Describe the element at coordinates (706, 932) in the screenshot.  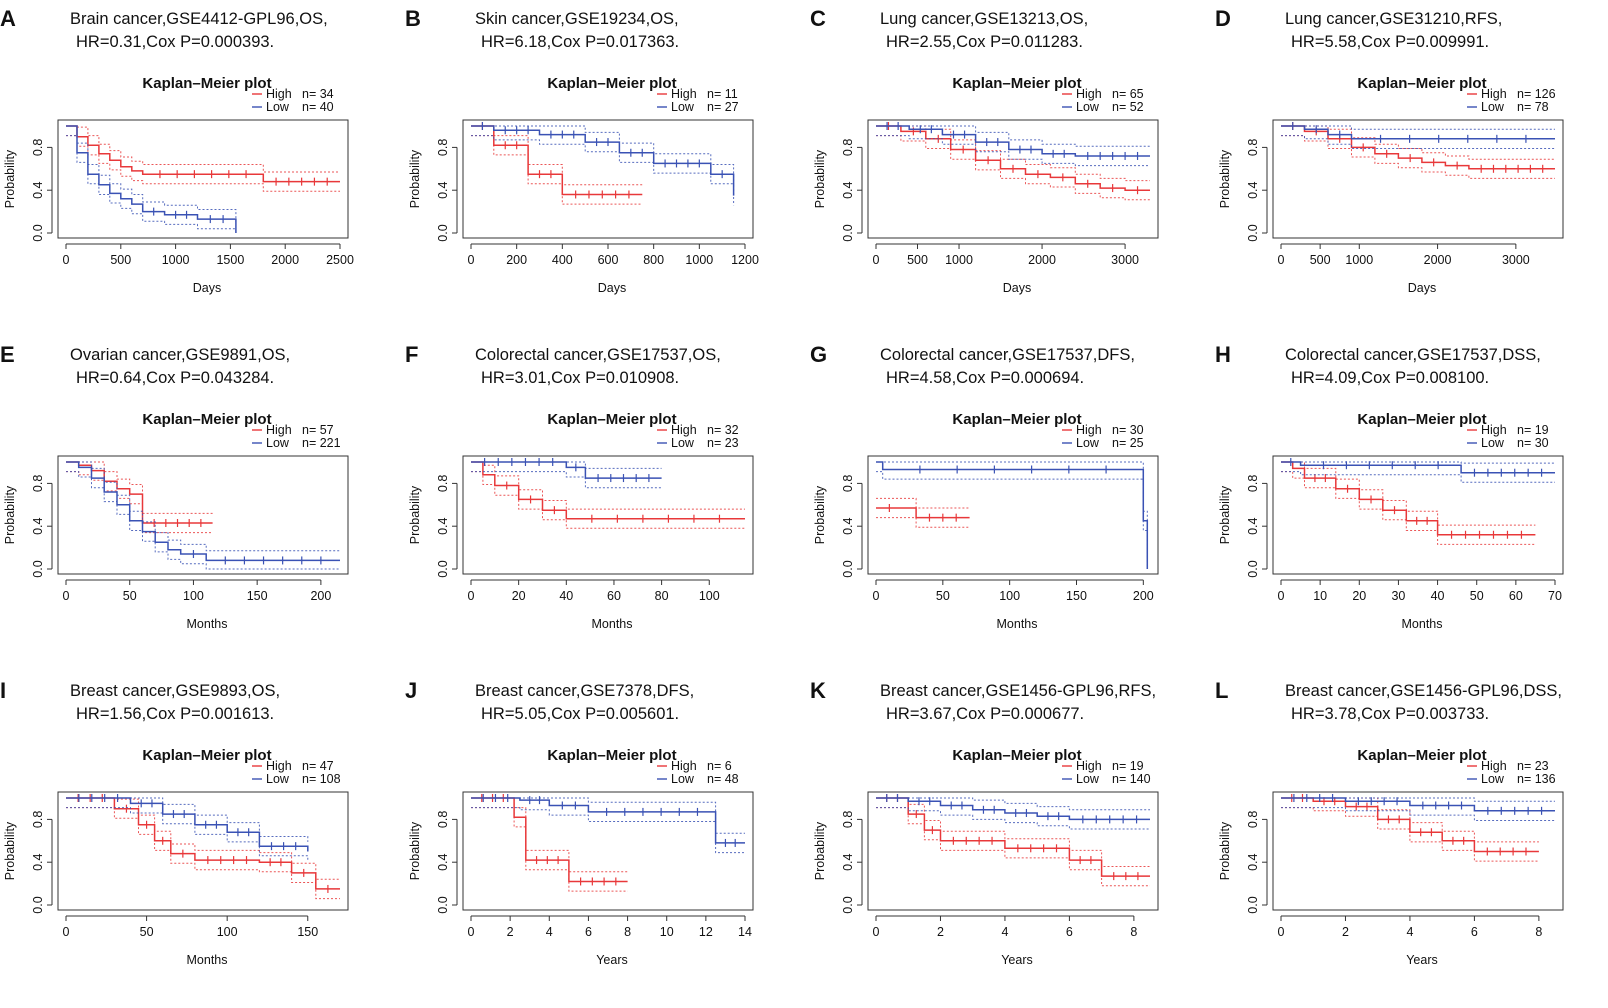
I see `x-tick-label: 12` at that location.